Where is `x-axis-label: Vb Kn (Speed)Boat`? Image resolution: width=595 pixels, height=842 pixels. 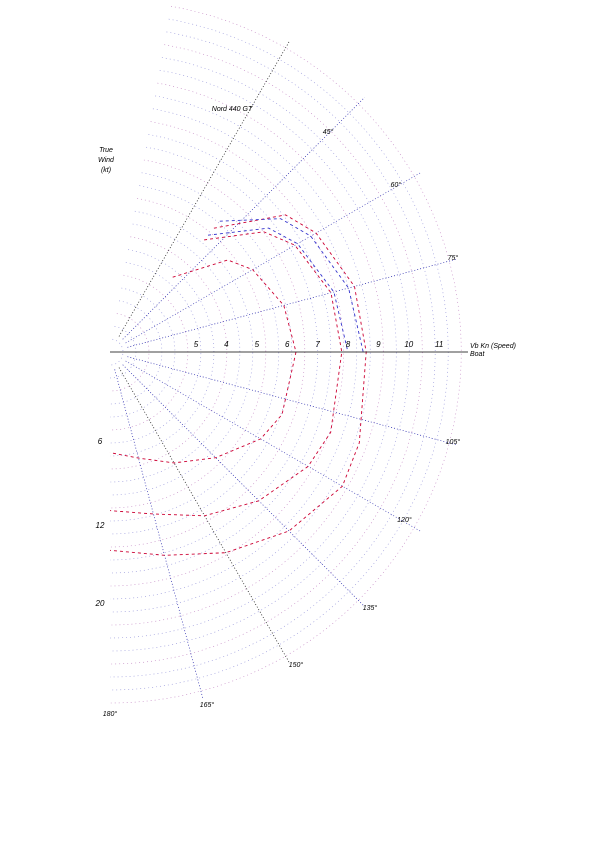
x-axis-label: Vb Kn (Speed)Boat is located at coordinates (493, 350).